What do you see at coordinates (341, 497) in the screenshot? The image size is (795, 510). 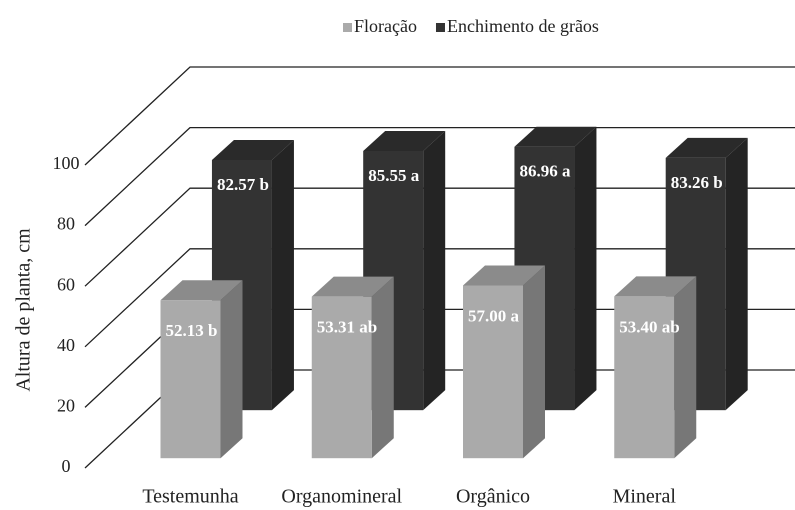 I see `x-tick-label: Organomineral` at bounding box center [341, 497].